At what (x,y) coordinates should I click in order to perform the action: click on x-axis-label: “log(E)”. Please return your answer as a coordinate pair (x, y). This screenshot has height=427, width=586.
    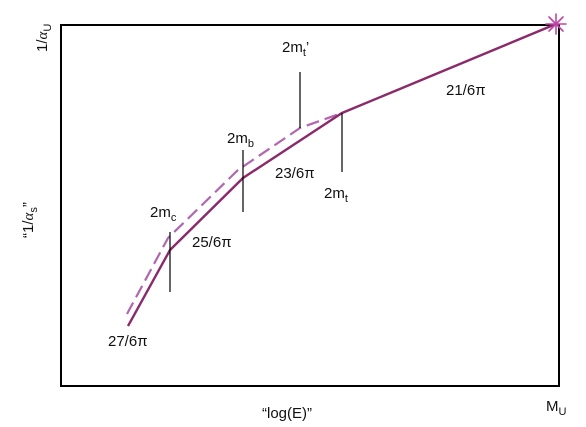
    Looking at the image, I should click on (287, 413).